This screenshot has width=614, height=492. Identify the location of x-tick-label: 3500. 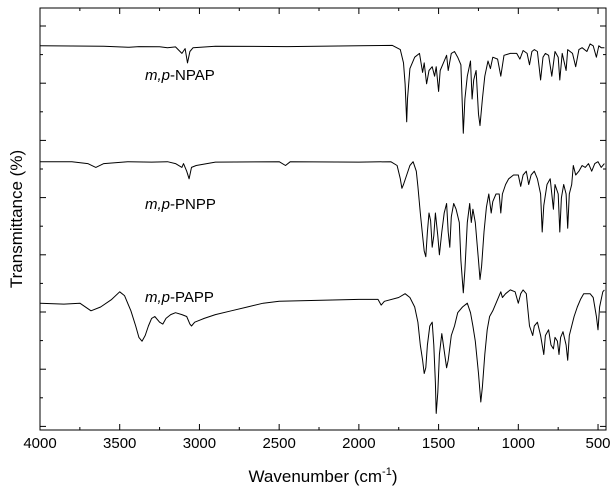
(119, 443).